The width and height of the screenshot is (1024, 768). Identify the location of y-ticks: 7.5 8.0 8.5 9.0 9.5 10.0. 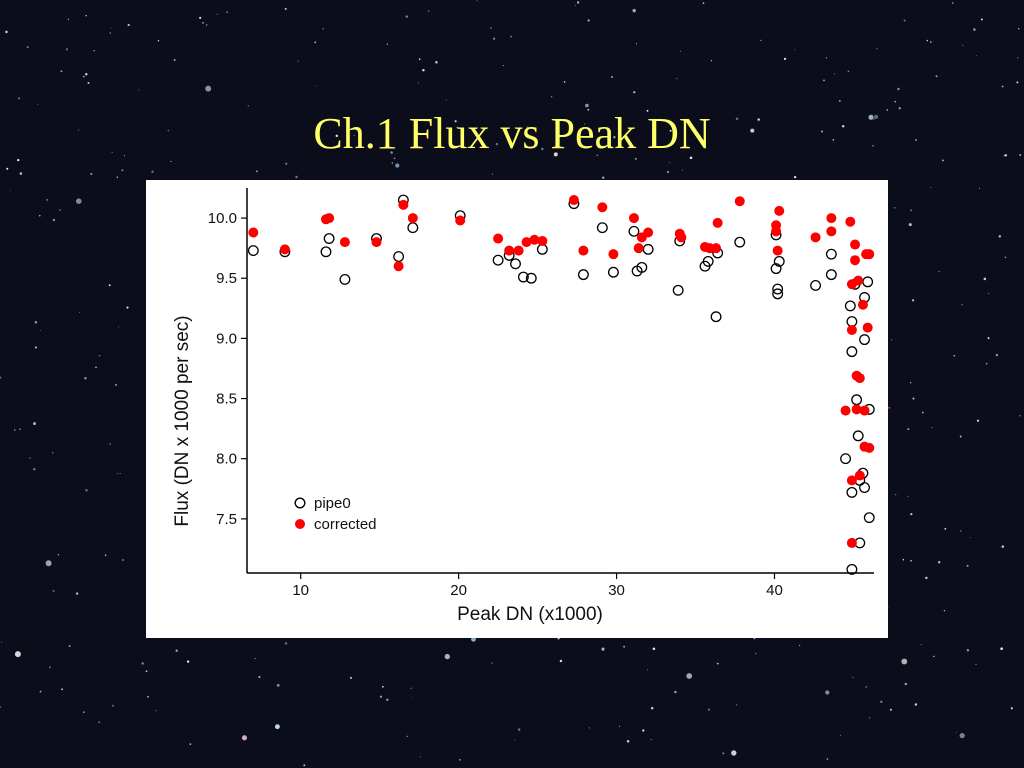
(227, 369).